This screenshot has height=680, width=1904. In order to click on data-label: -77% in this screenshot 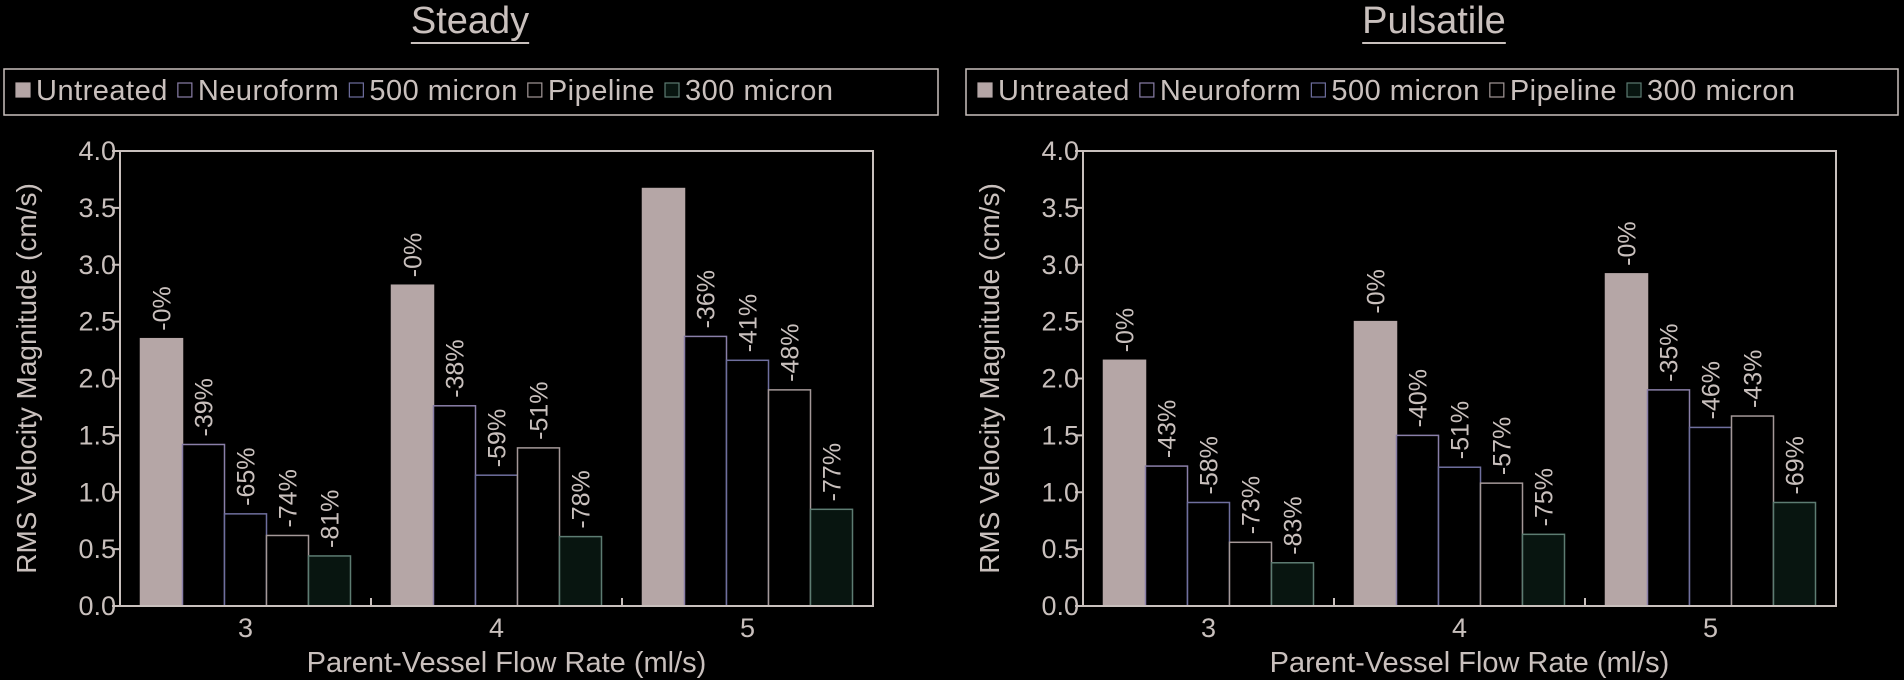, I will do `click(833, 472)`.